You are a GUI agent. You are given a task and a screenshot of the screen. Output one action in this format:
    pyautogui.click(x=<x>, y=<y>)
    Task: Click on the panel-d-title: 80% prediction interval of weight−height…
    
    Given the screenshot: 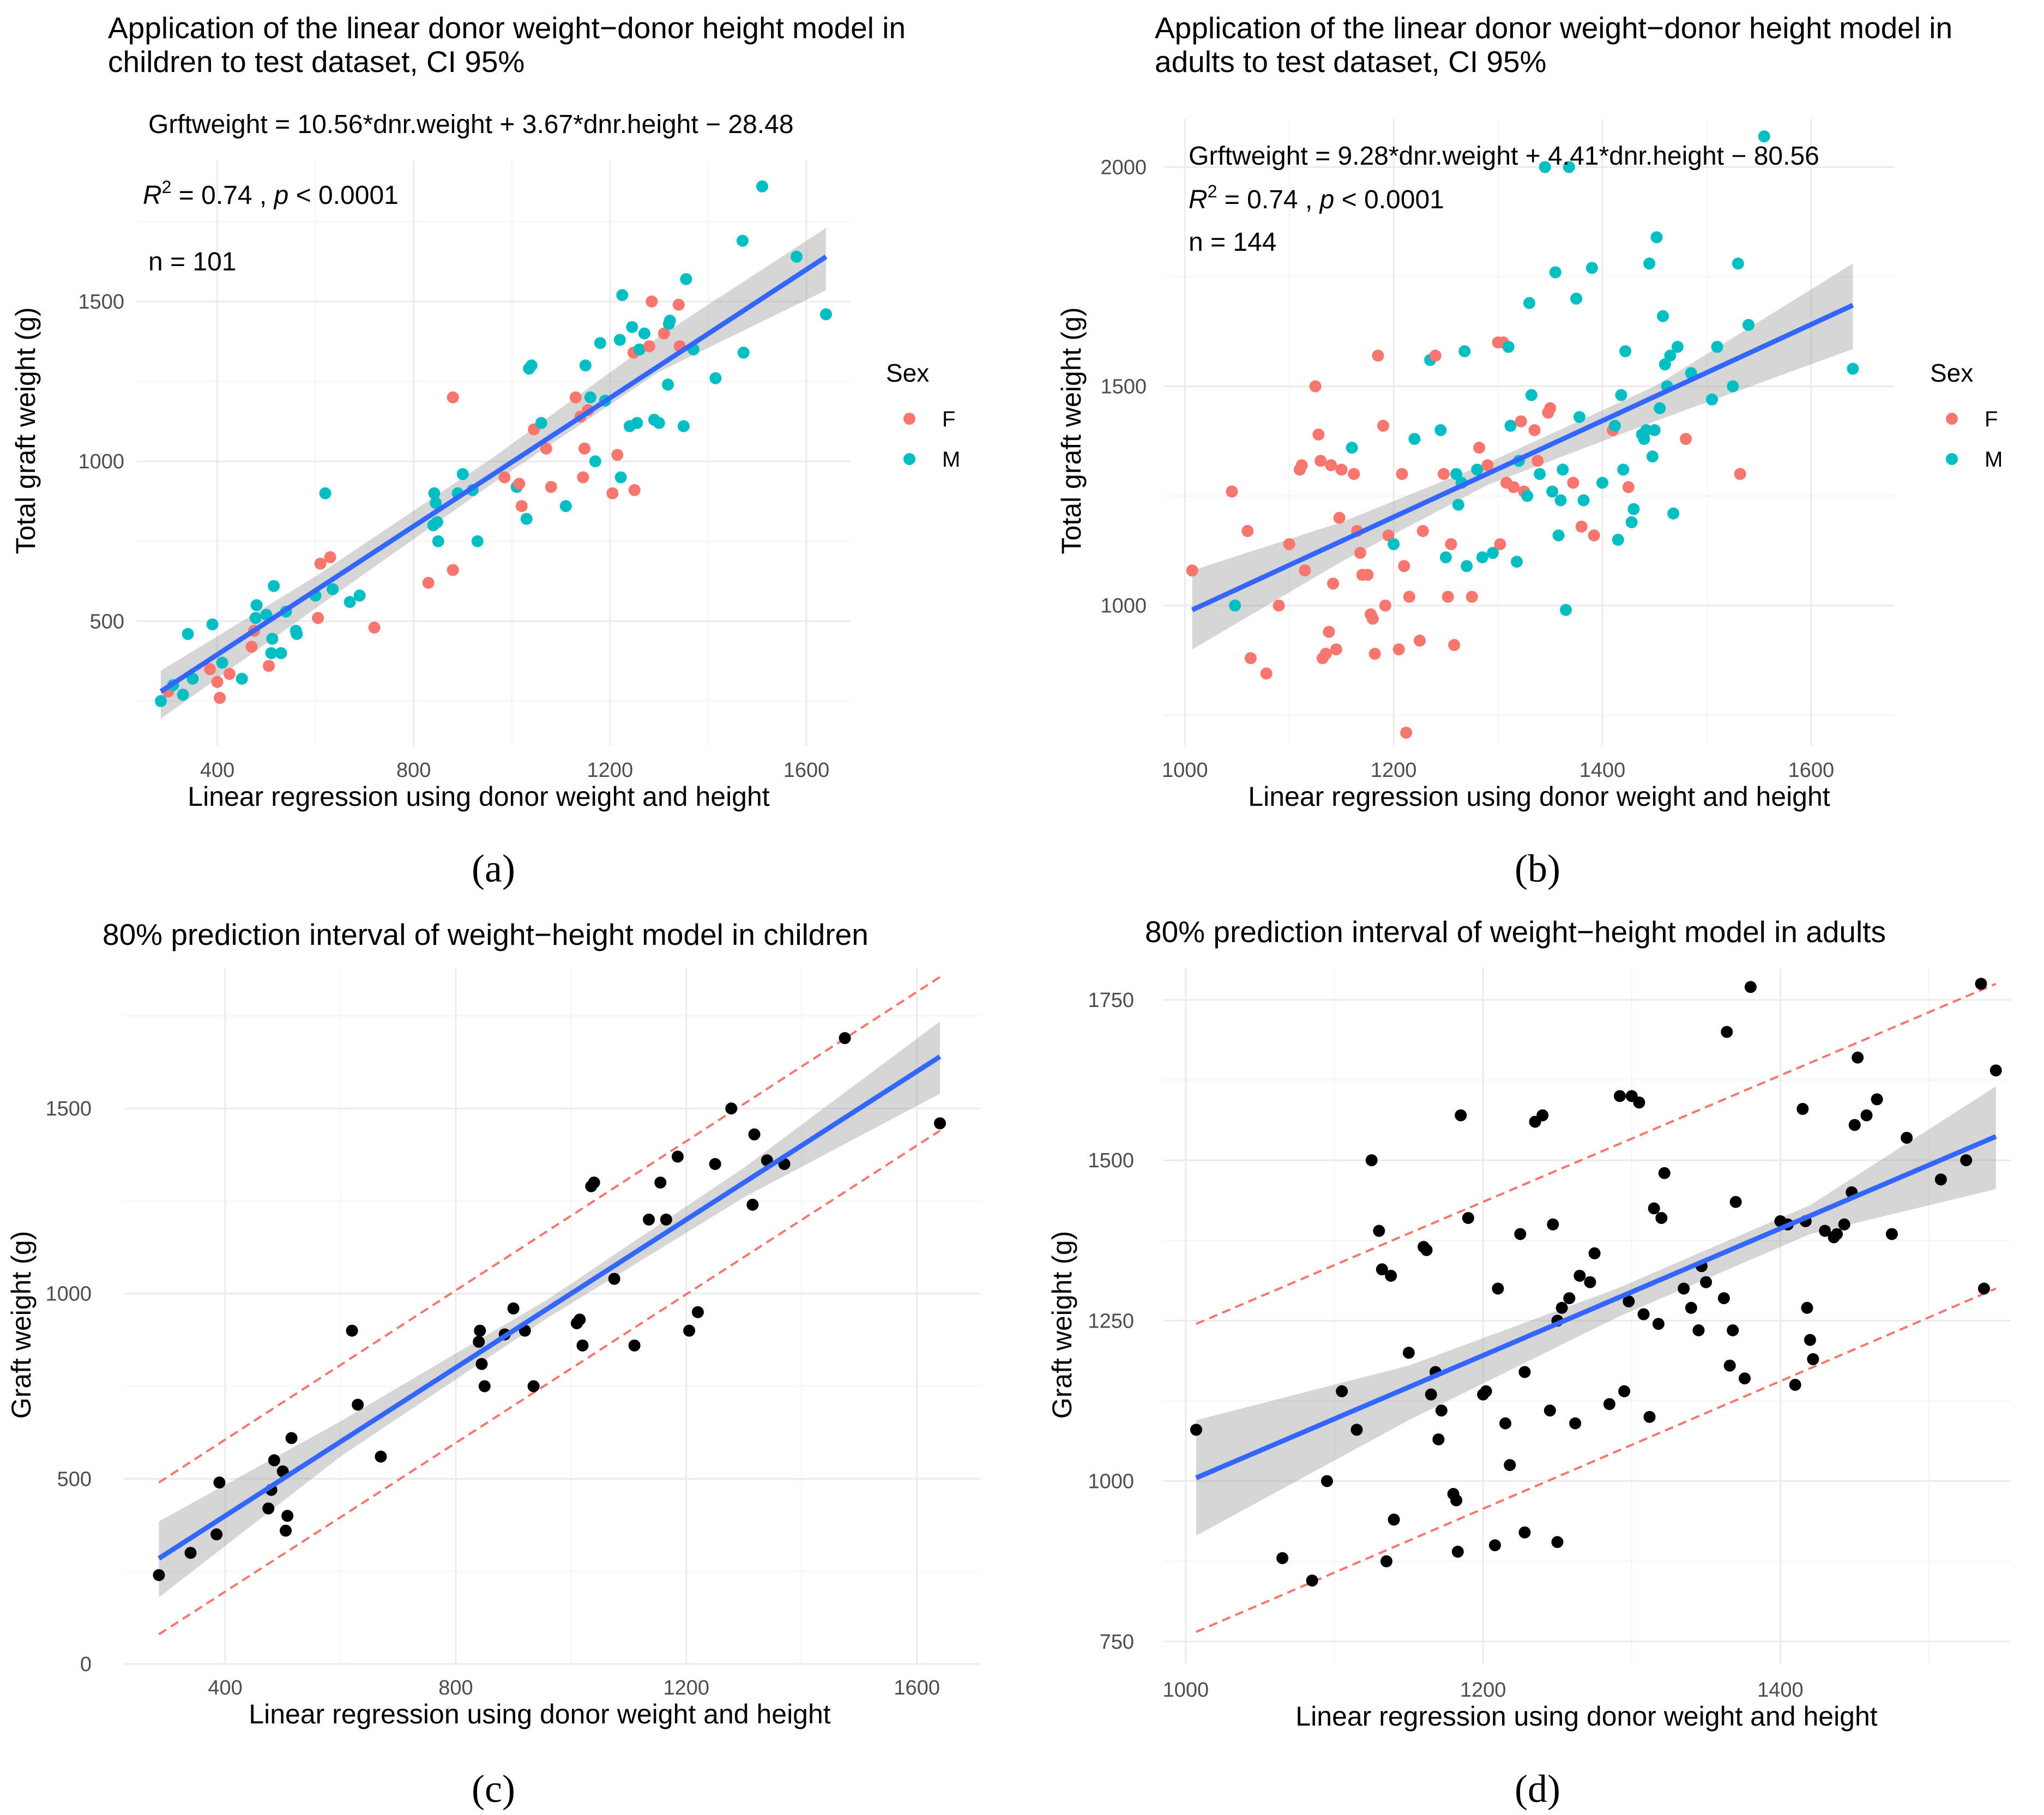 What is the action you would take?
    pyautogui.click(x=1515, y=932)
    